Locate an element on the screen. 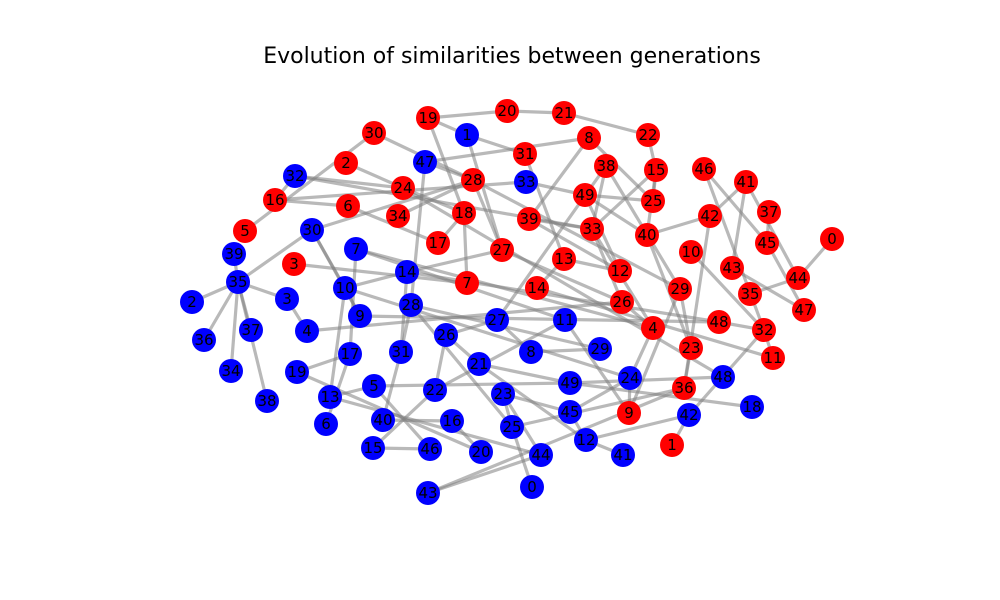  node-r41: 41 is located at coordinates (746, 182).